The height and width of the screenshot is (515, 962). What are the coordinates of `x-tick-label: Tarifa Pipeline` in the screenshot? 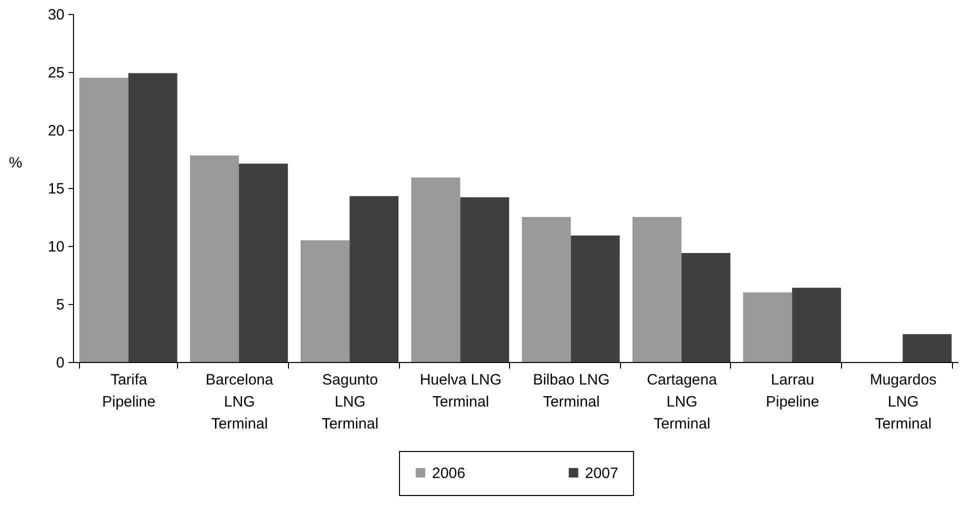 It's located at (129, 391).